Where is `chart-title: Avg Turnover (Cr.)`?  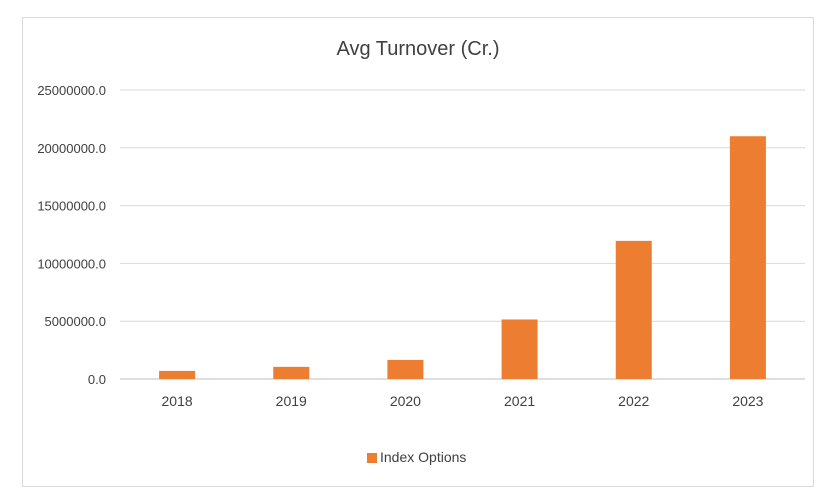 chart-title: Avg Turnover (Cr.) is located at coordinates (417, 49).